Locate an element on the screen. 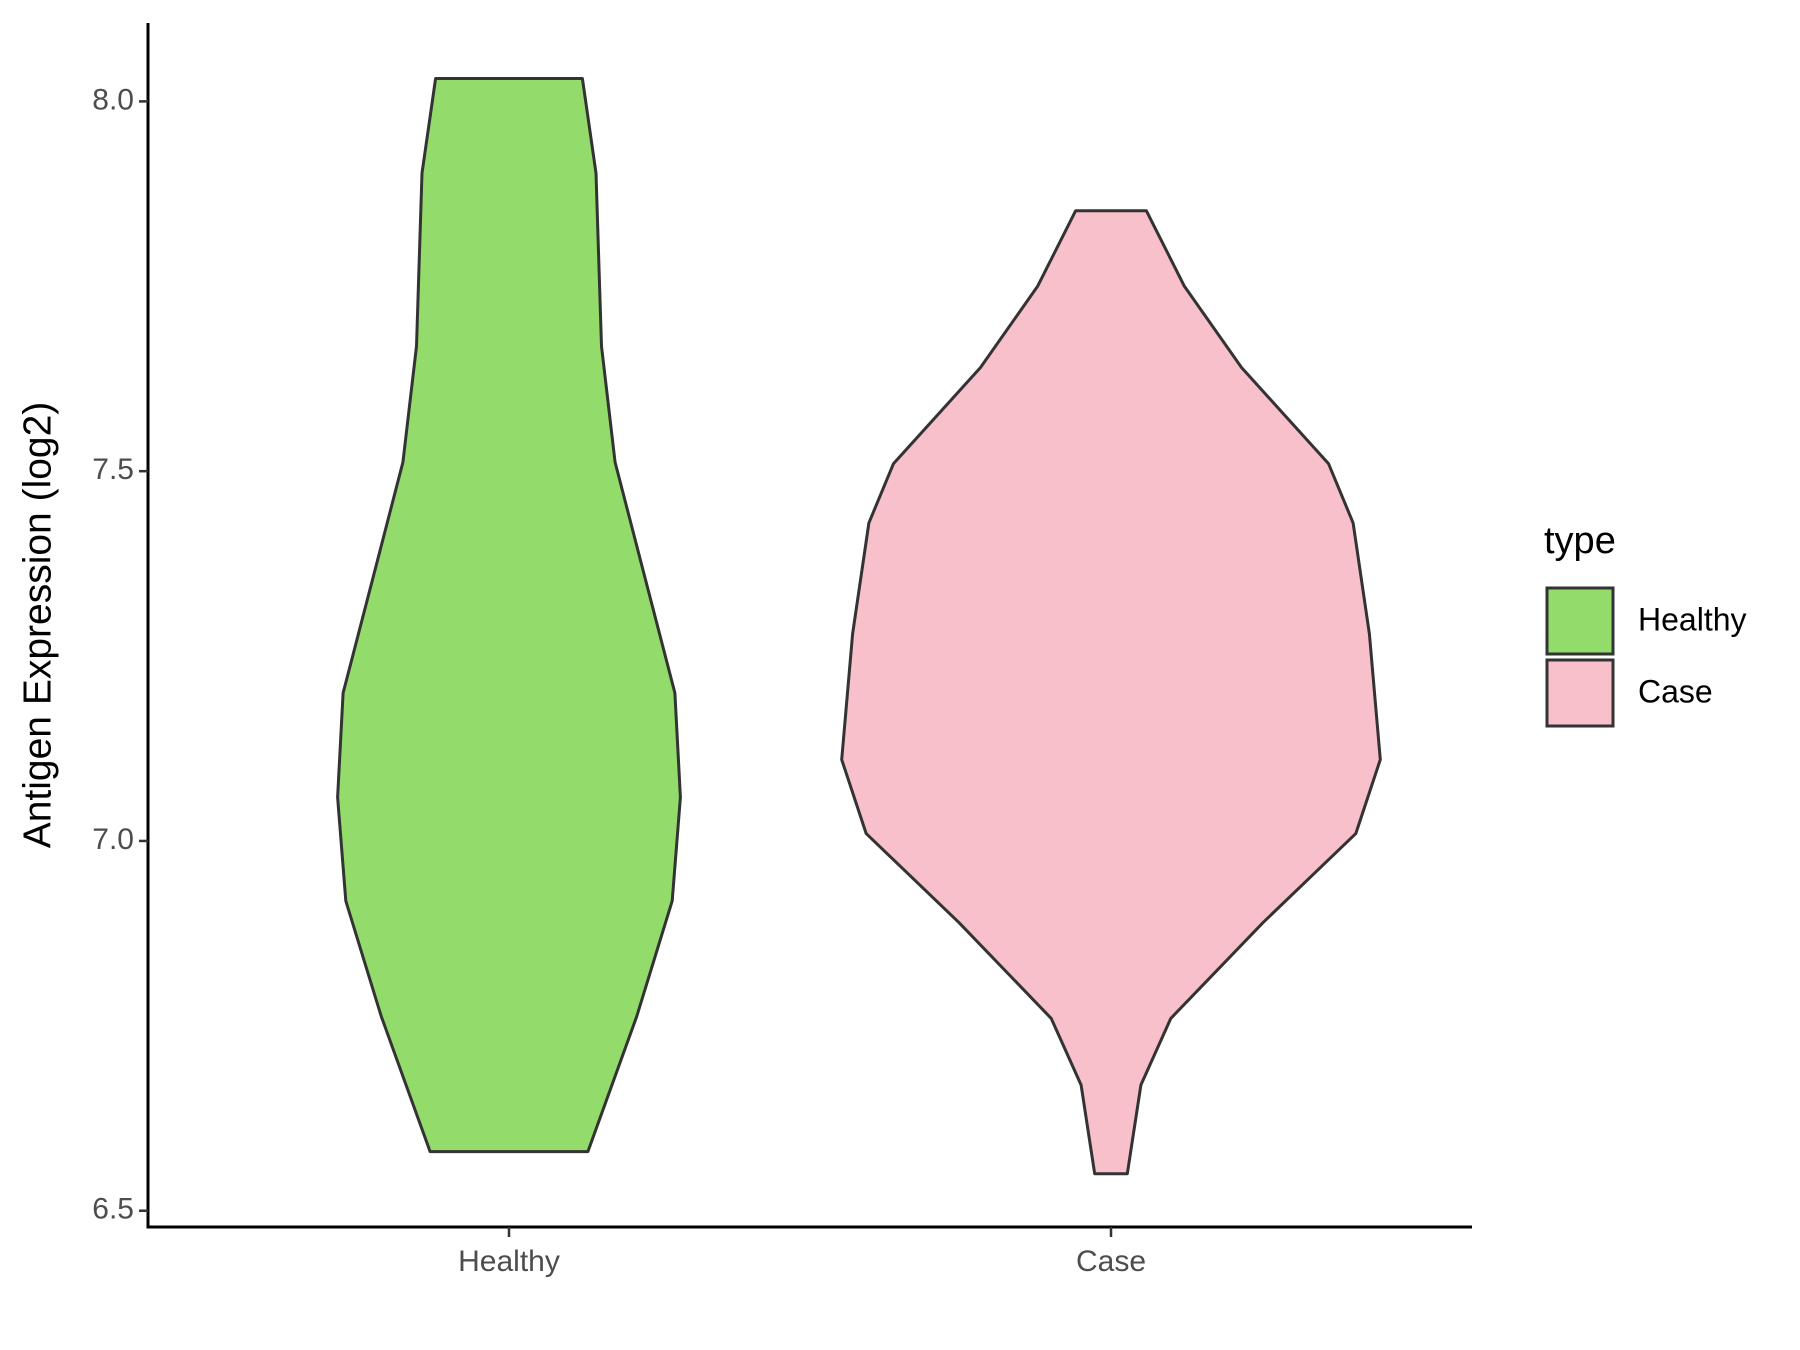 The width and height of the screenshot is (1800, 1350). y-axis-title: Antigen Expression (log2) is located at coordinates (37, 625).